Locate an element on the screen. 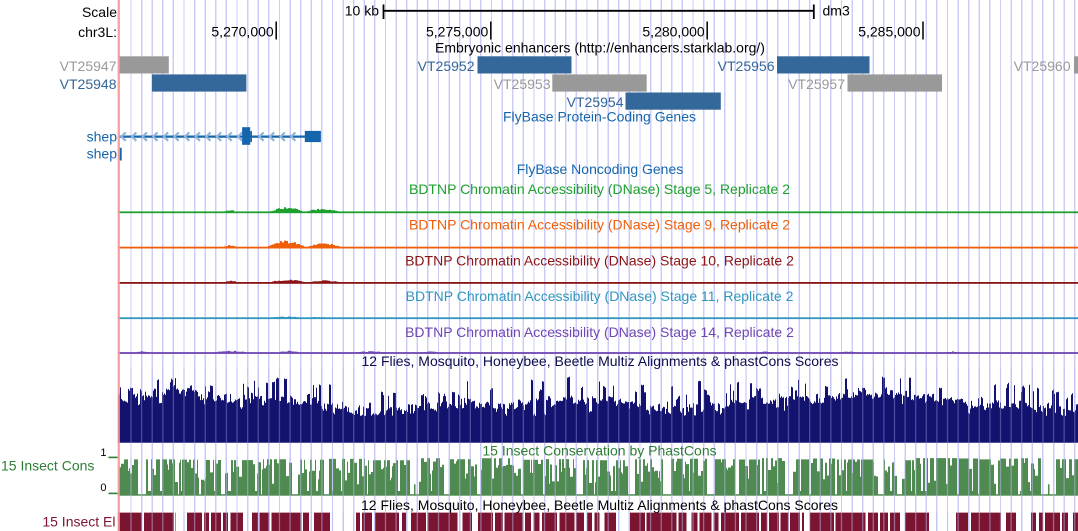  svg-text: VT25960 is located at coordinates (1042, 66).